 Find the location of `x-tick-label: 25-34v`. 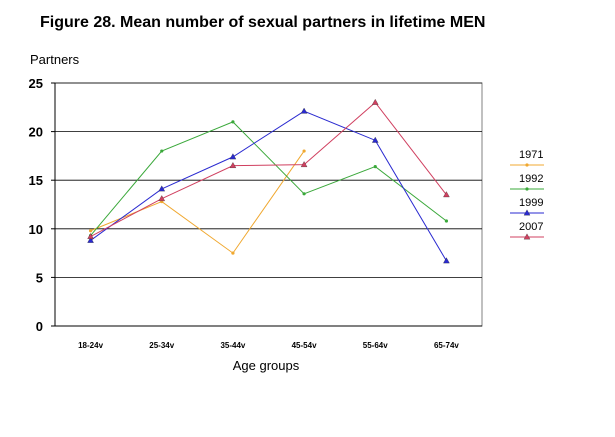

x-tick-label: 25-34v is located at coordinates (161, 345).